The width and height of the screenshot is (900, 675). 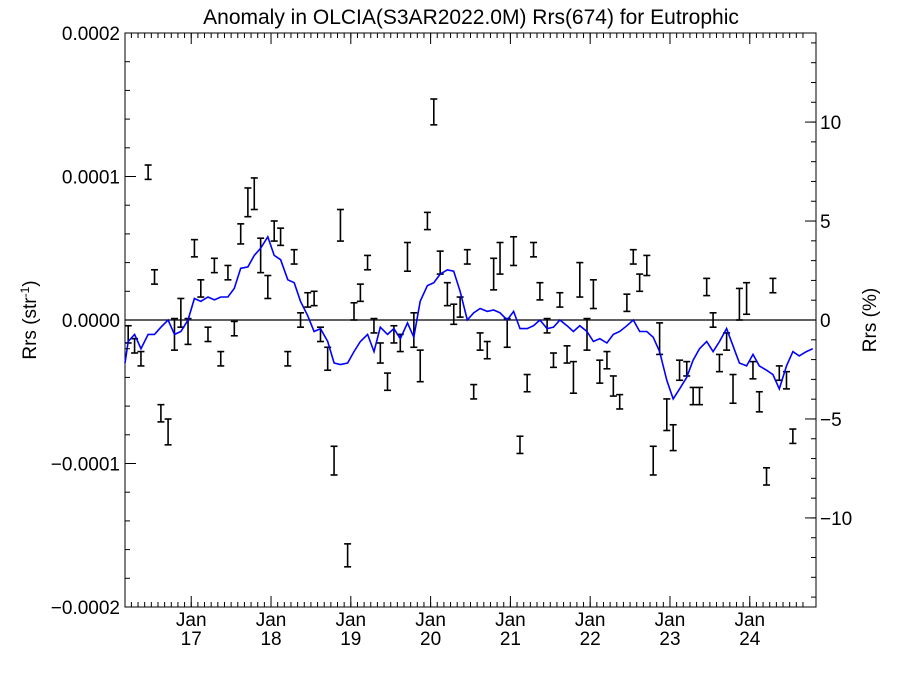 What do you see at coordinates (270, 639) in the screenshot?
I see `x-tick-year-label: 18` at bounding box center [270, 639].